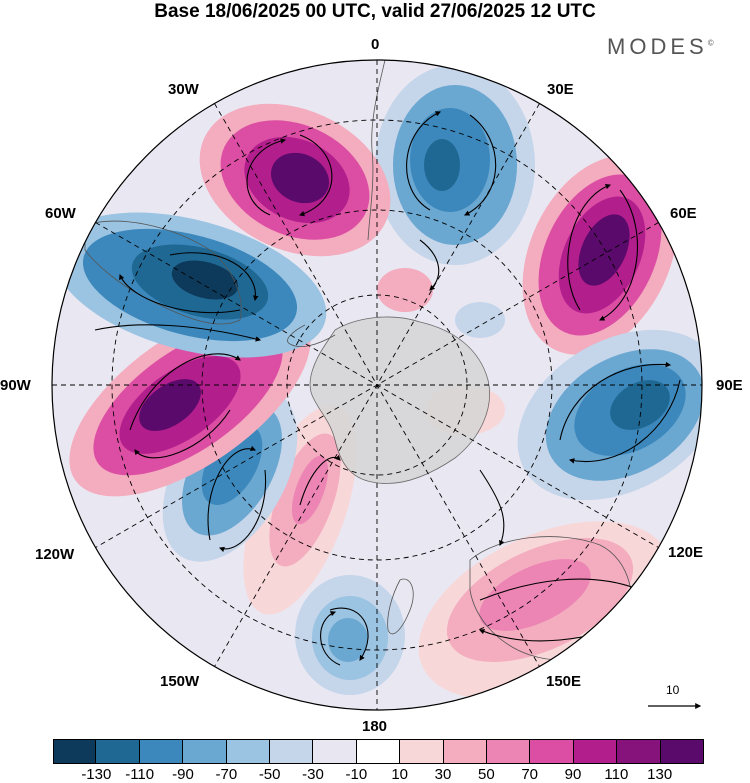 This screenshot has height=783, width=750. I want to click on anomaly-negative-30e-center, so click(442, 165).